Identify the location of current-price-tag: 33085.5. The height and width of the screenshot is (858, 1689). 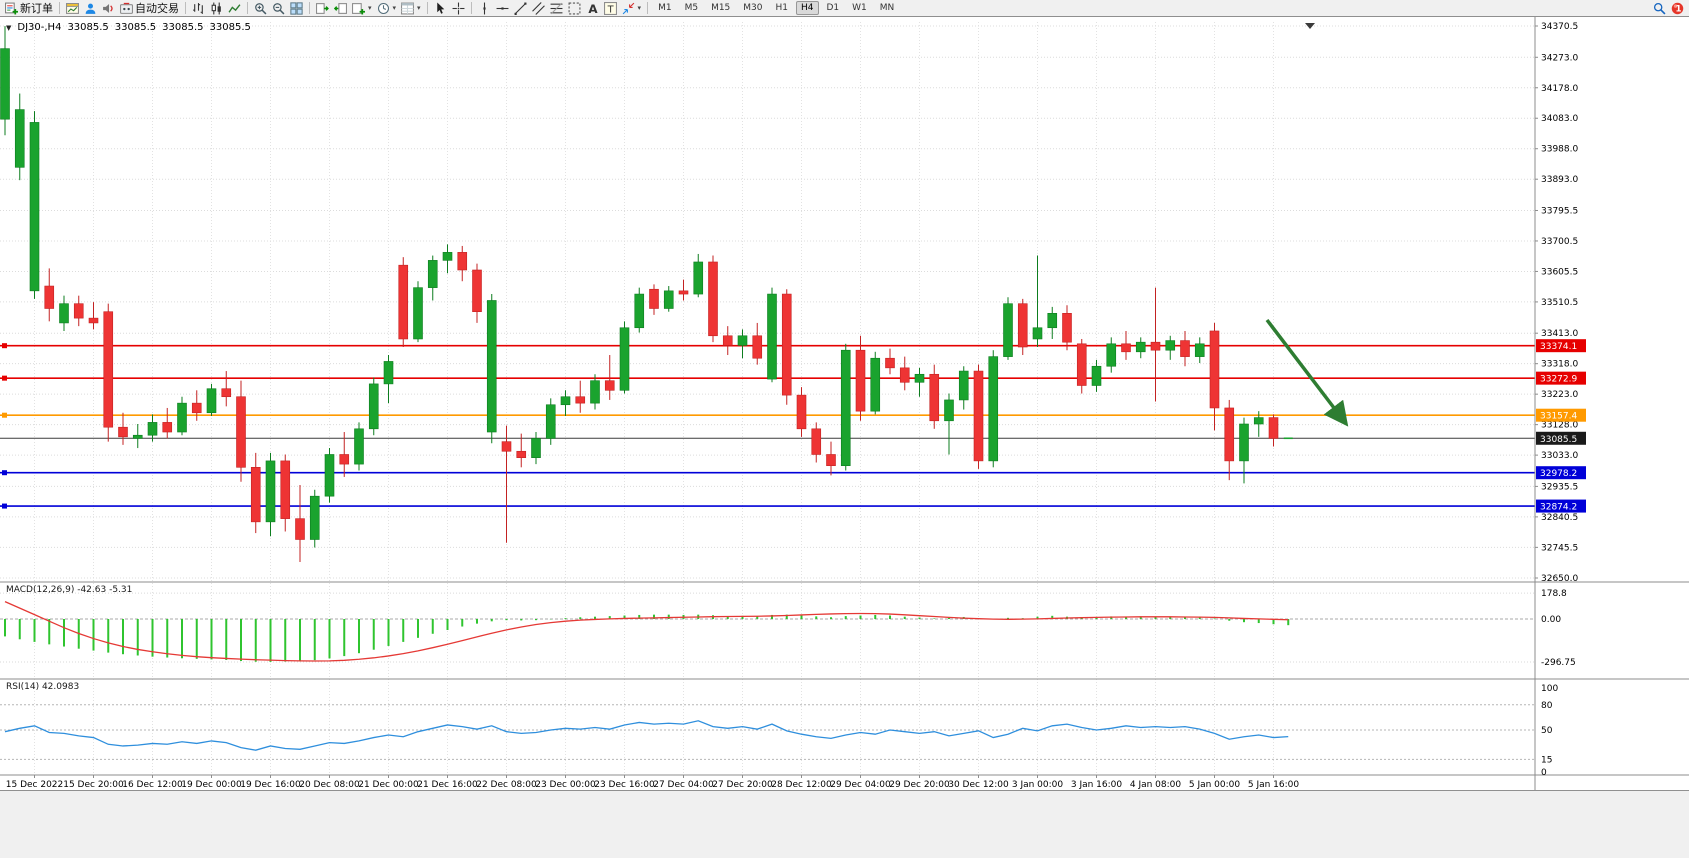
(1561, 438).